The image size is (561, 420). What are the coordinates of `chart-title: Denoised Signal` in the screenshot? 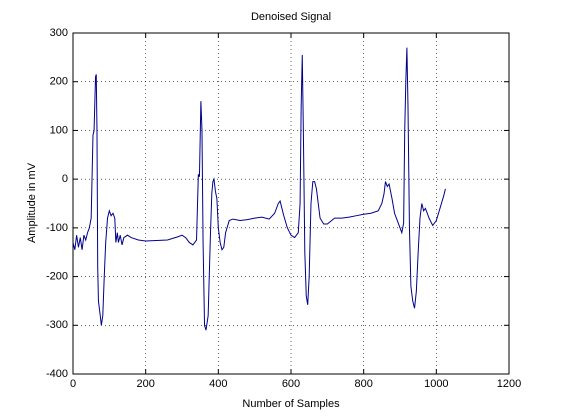 It's located at (291, 17).